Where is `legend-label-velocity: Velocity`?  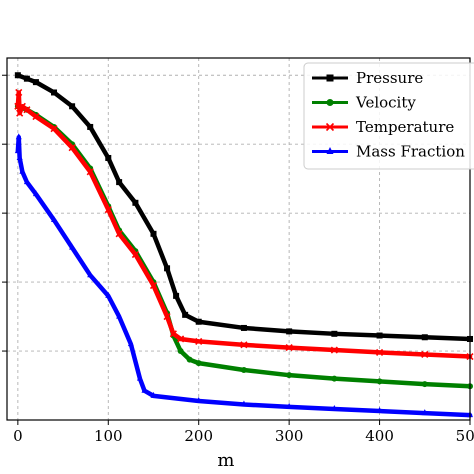 legend-label-velocity: Velocity is located at coordinates (385, 103).